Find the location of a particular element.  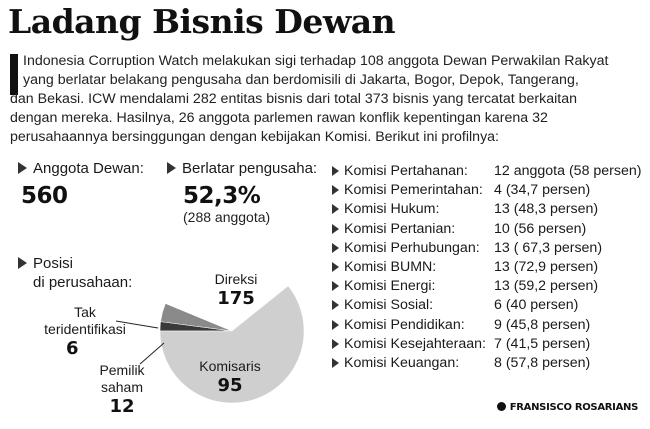

komisi-value: 8 (57,8 persen) is located at coordinates (542, 362).